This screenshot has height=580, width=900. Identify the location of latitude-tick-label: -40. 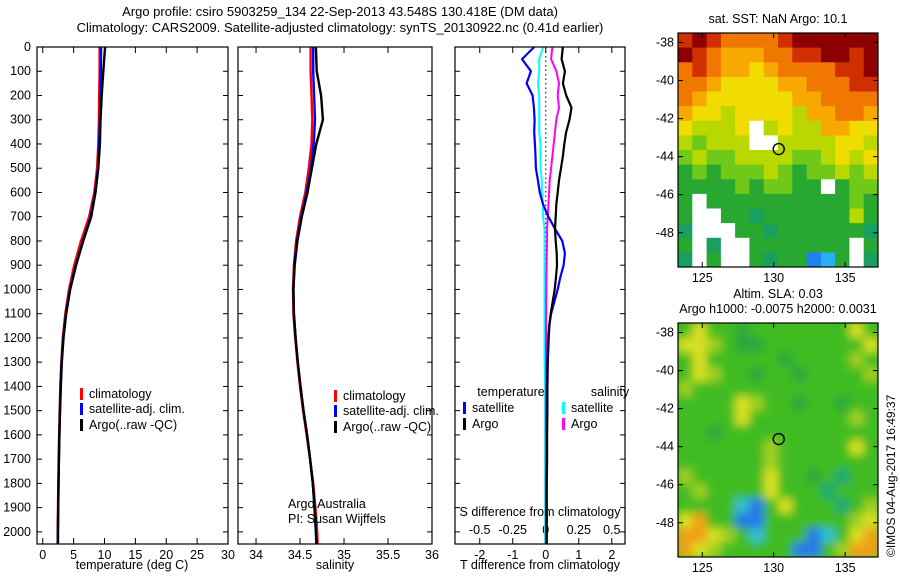
(665, 371).